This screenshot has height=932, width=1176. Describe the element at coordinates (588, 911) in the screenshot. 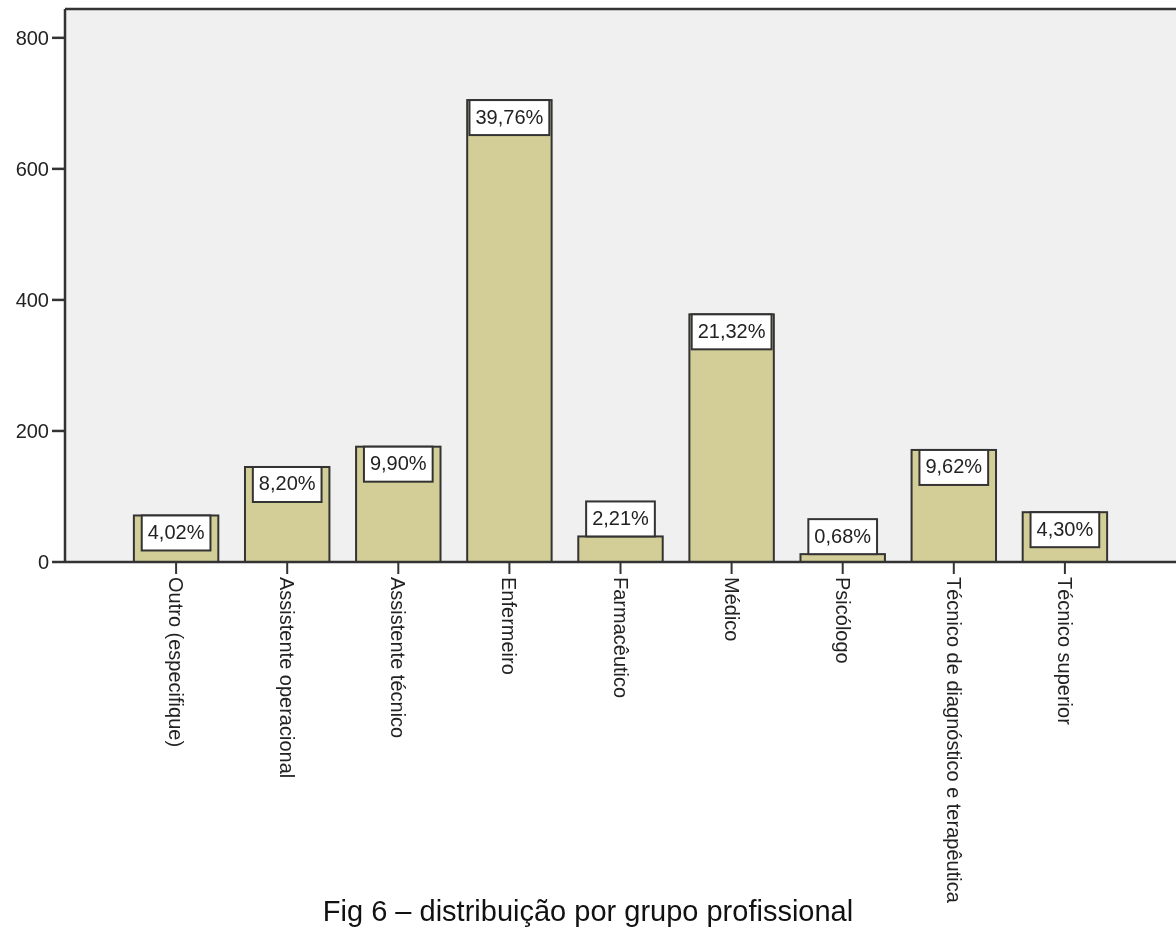

I see `text: Fig 6 – distribuição por grupo profissional` at that location.